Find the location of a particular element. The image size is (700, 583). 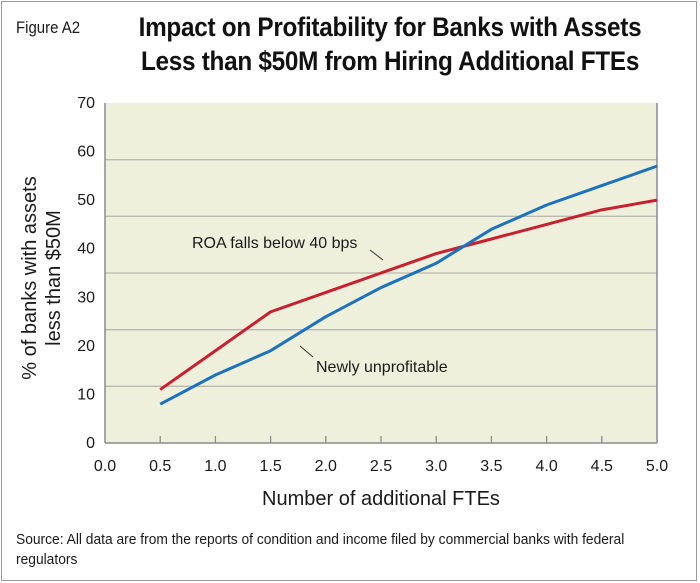

x-tick-label: 2.5 is located at coordinates (381, 466).